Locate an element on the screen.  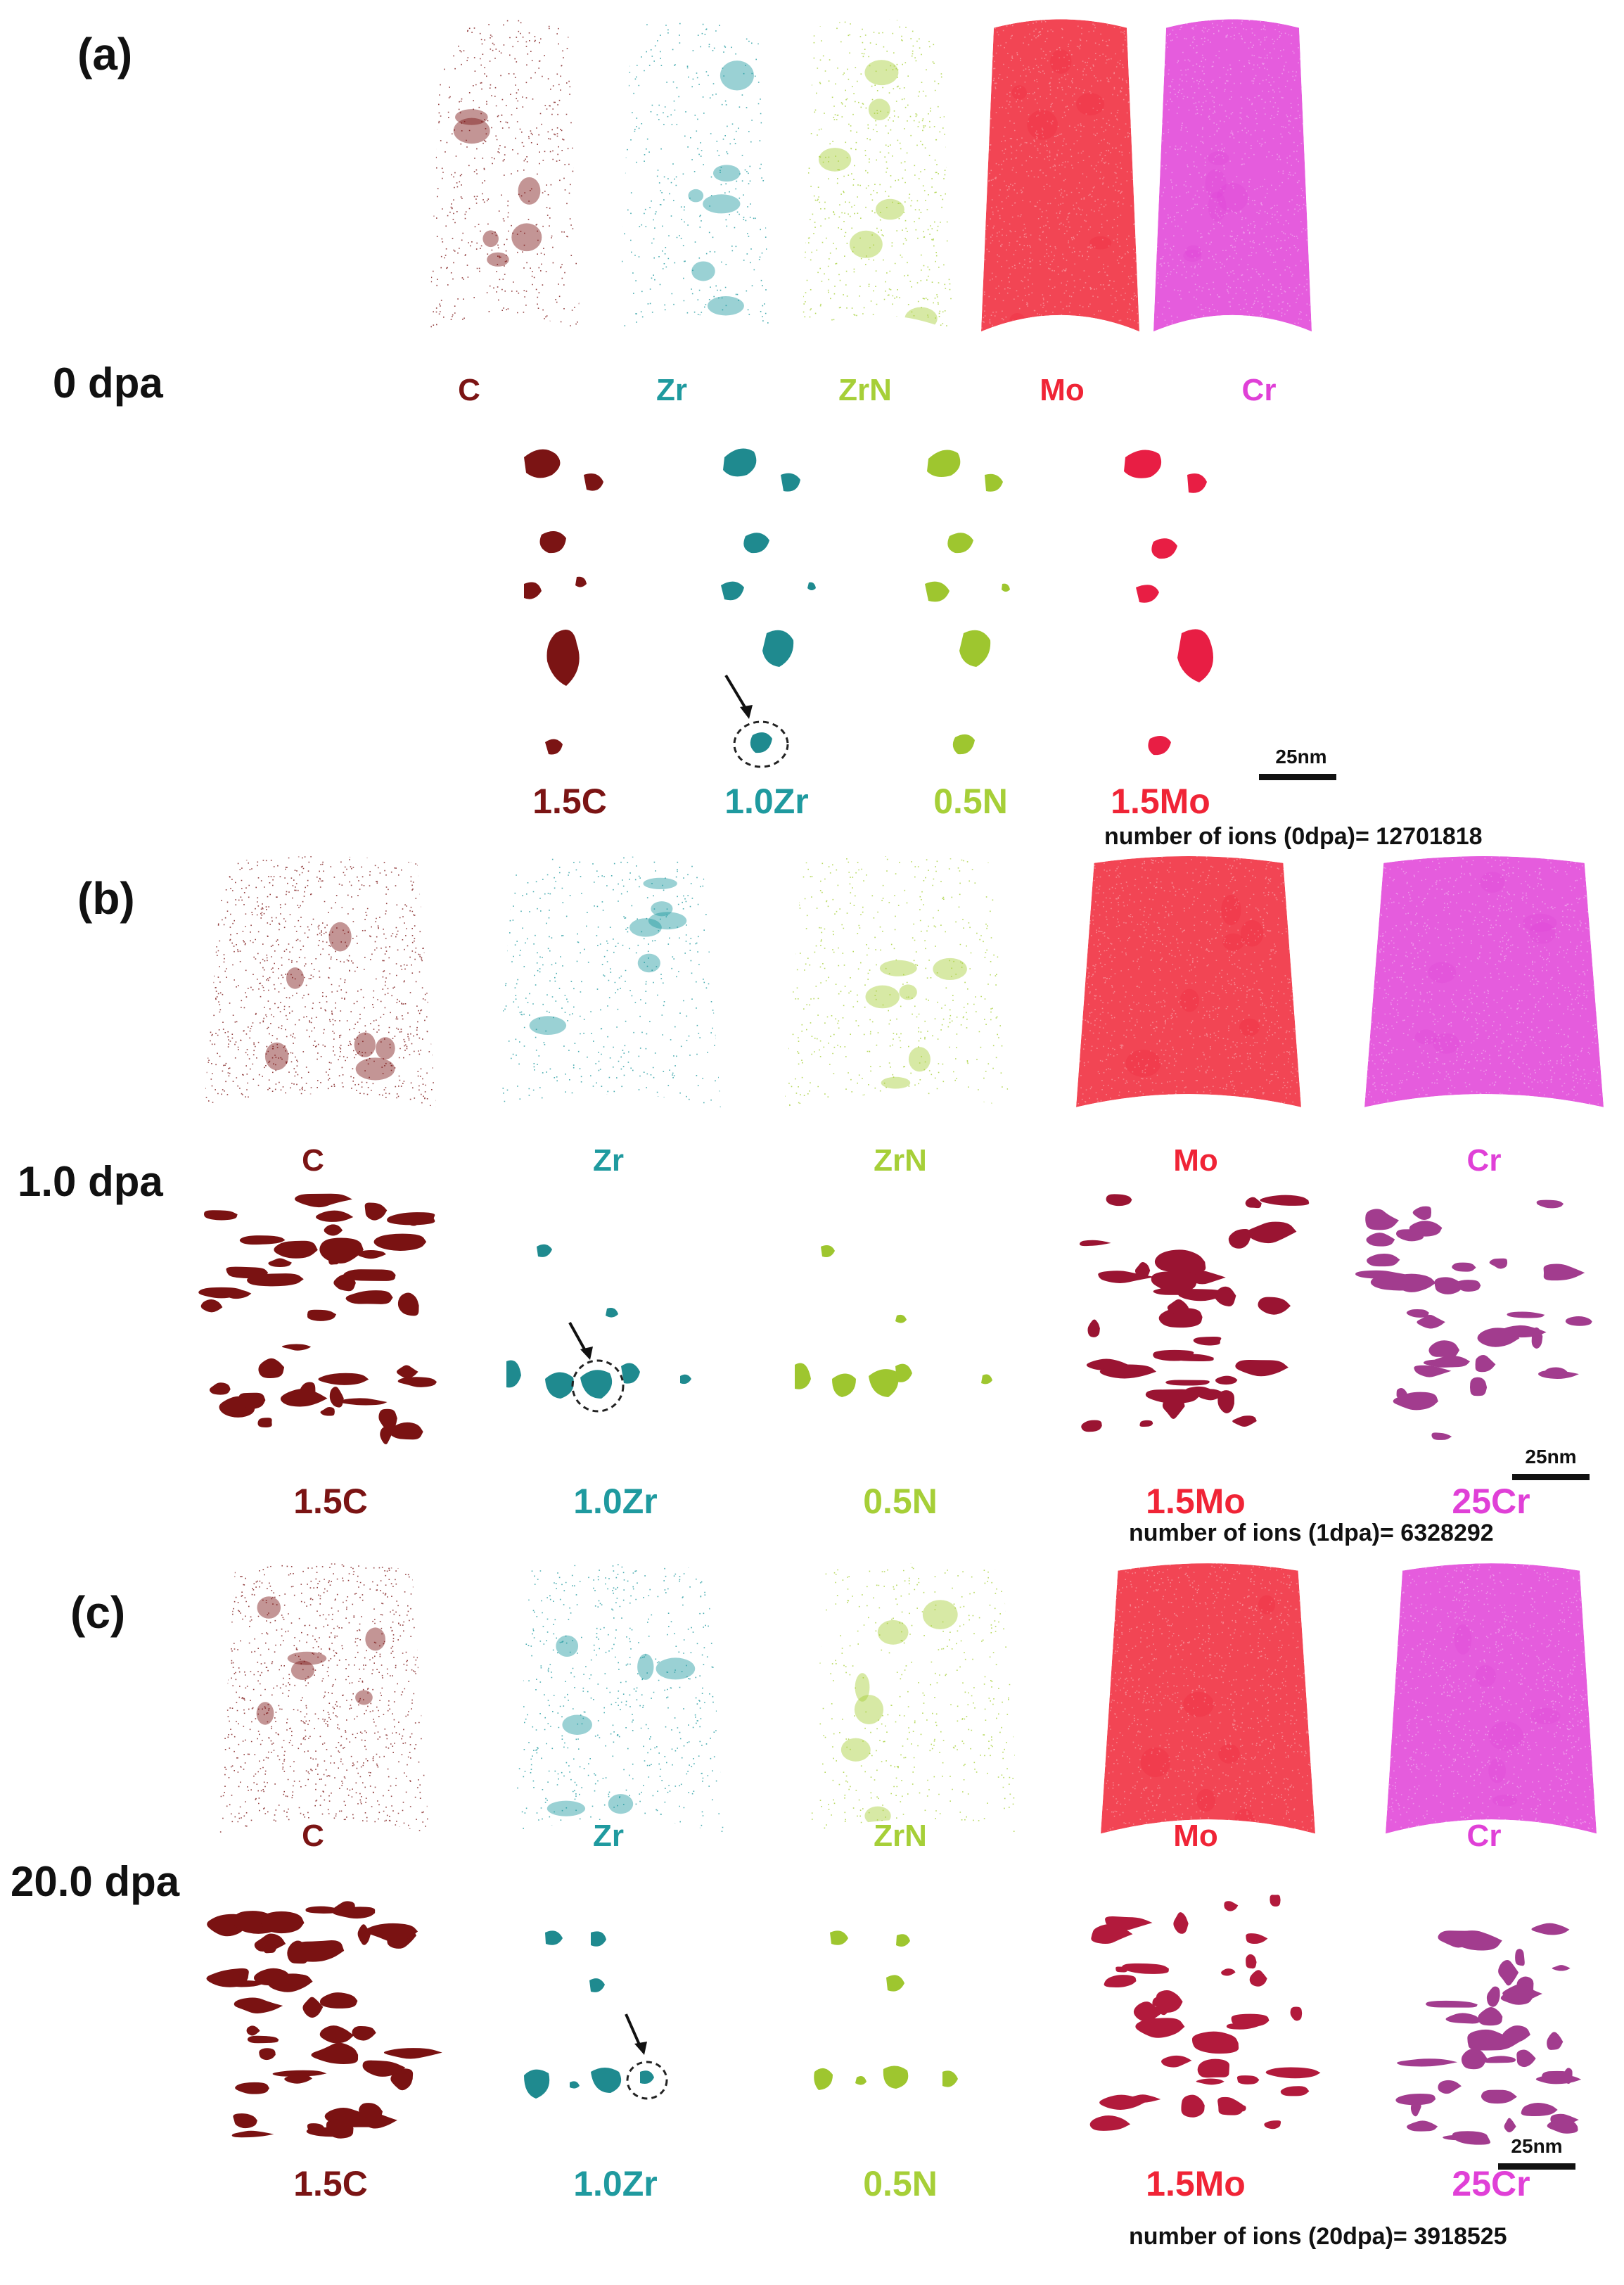
panel-b-label-Cr: Cr is located at coordinates (1484, 1160).